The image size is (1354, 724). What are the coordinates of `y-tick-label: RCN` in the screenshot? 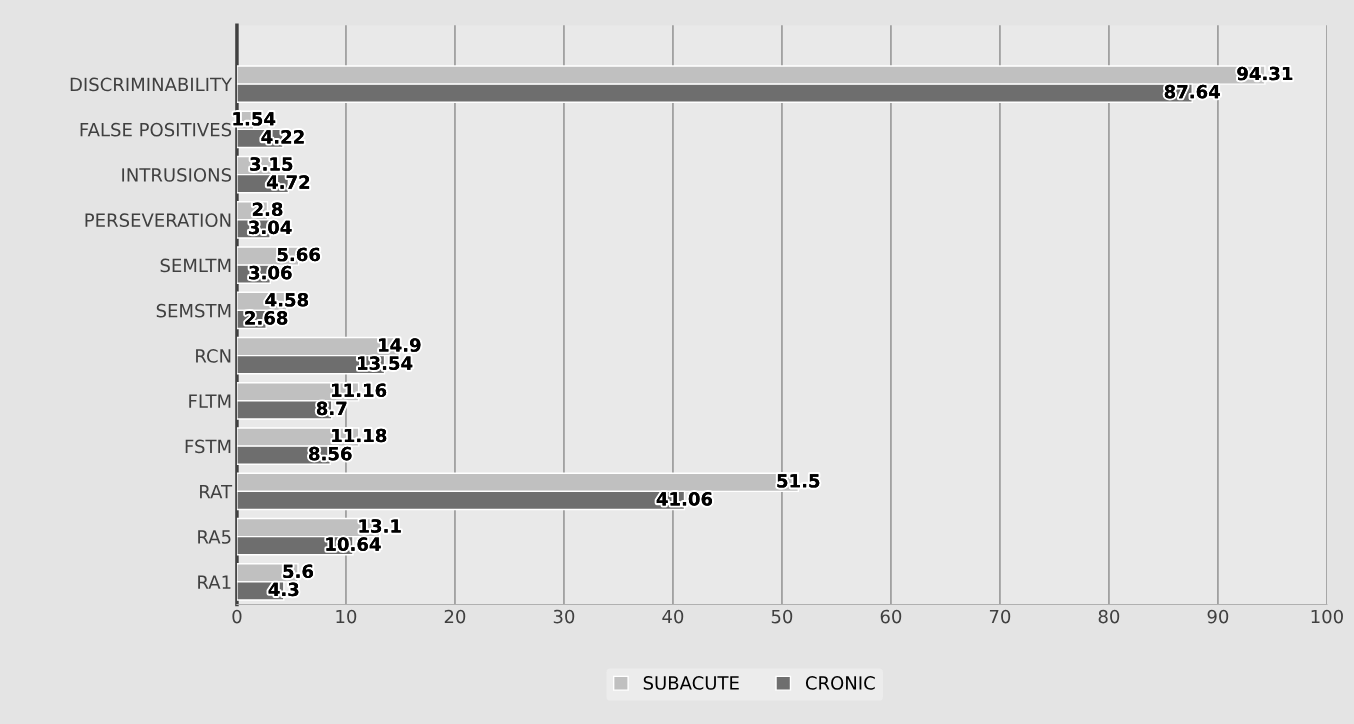 It's located at (213, 356).